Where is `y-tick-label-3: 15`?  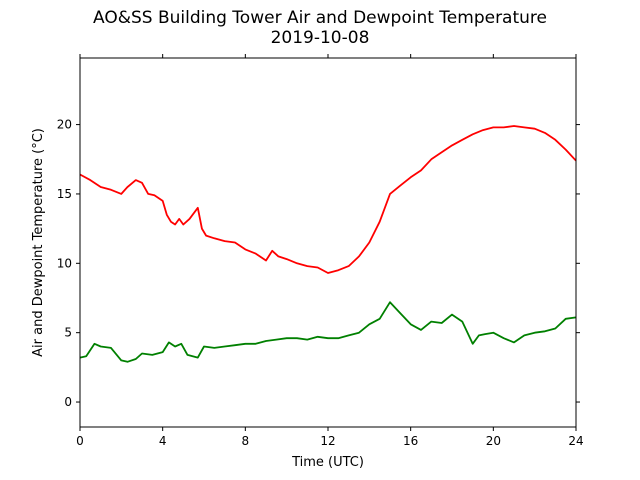
y-tick-label-3: 15 is located at coordinates (64, 194).